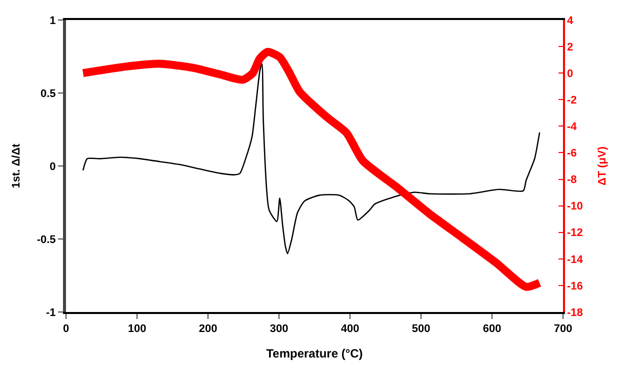 The height and width of the screenshot is (370, 624). What do you see at coordinates (570, 74) in the screenshot?
I see `y2-tick-label: 0` at bounding box center [570, 74].